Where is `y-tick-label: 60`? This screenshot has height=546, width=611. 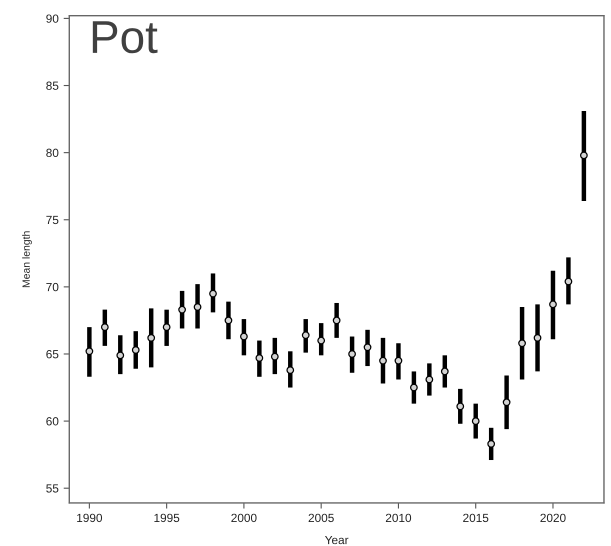 y-tick-label: 60 is located at coordinates (52, 421).